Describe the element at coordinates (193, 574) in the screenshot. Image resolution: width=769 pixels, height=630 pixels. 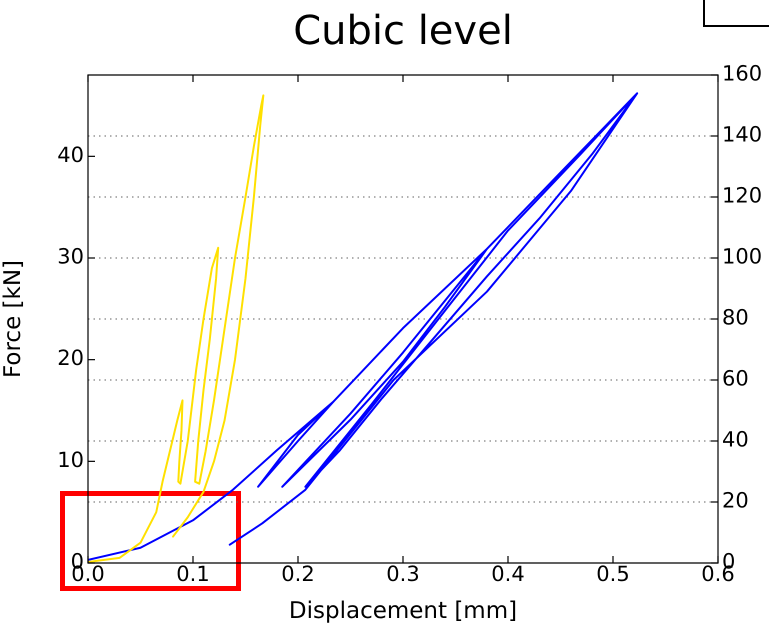
I see `x-tick-label: 0.1` at that location.